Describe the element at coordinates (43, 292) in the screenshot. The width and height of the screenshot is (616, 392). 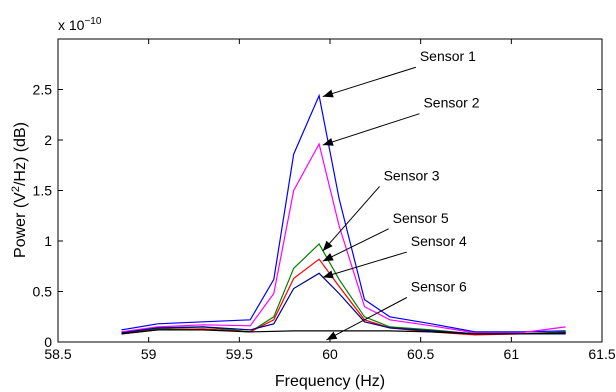
I see `y-tick-label: 0.5` at that location.